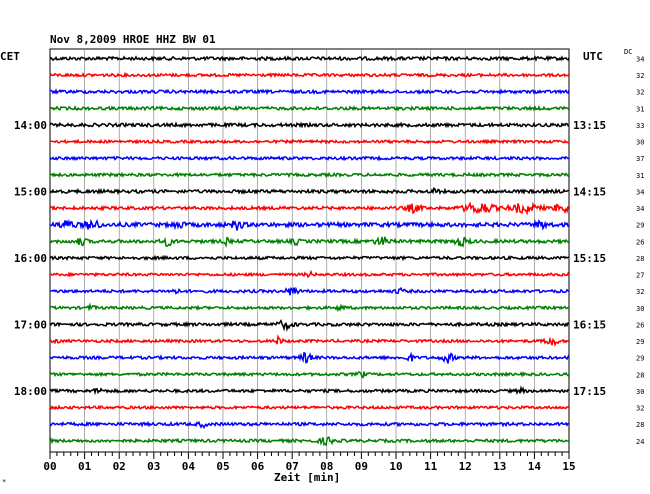  What do you see at coordinates (30, 191) in the screenshot?
I see `left-time-label: 15:00` at bounding box center [30, 191].